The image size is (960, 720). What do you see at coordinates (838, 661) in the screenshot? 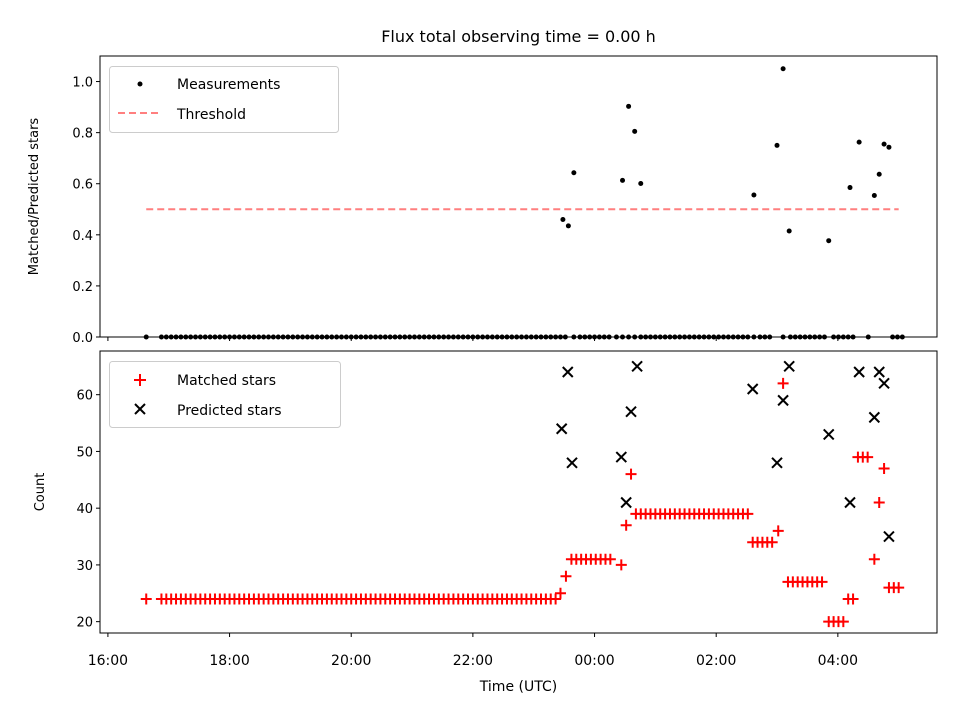
I see `xtick-label: 04:00` at bounding box center [838, 661].